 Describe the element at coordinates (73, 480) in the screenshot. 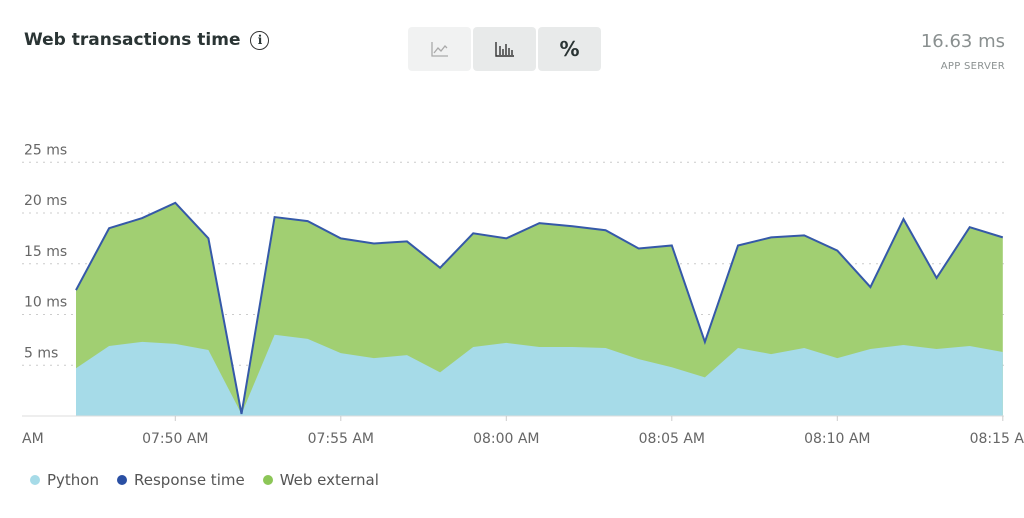

I see `legend-label: Python` at that location.